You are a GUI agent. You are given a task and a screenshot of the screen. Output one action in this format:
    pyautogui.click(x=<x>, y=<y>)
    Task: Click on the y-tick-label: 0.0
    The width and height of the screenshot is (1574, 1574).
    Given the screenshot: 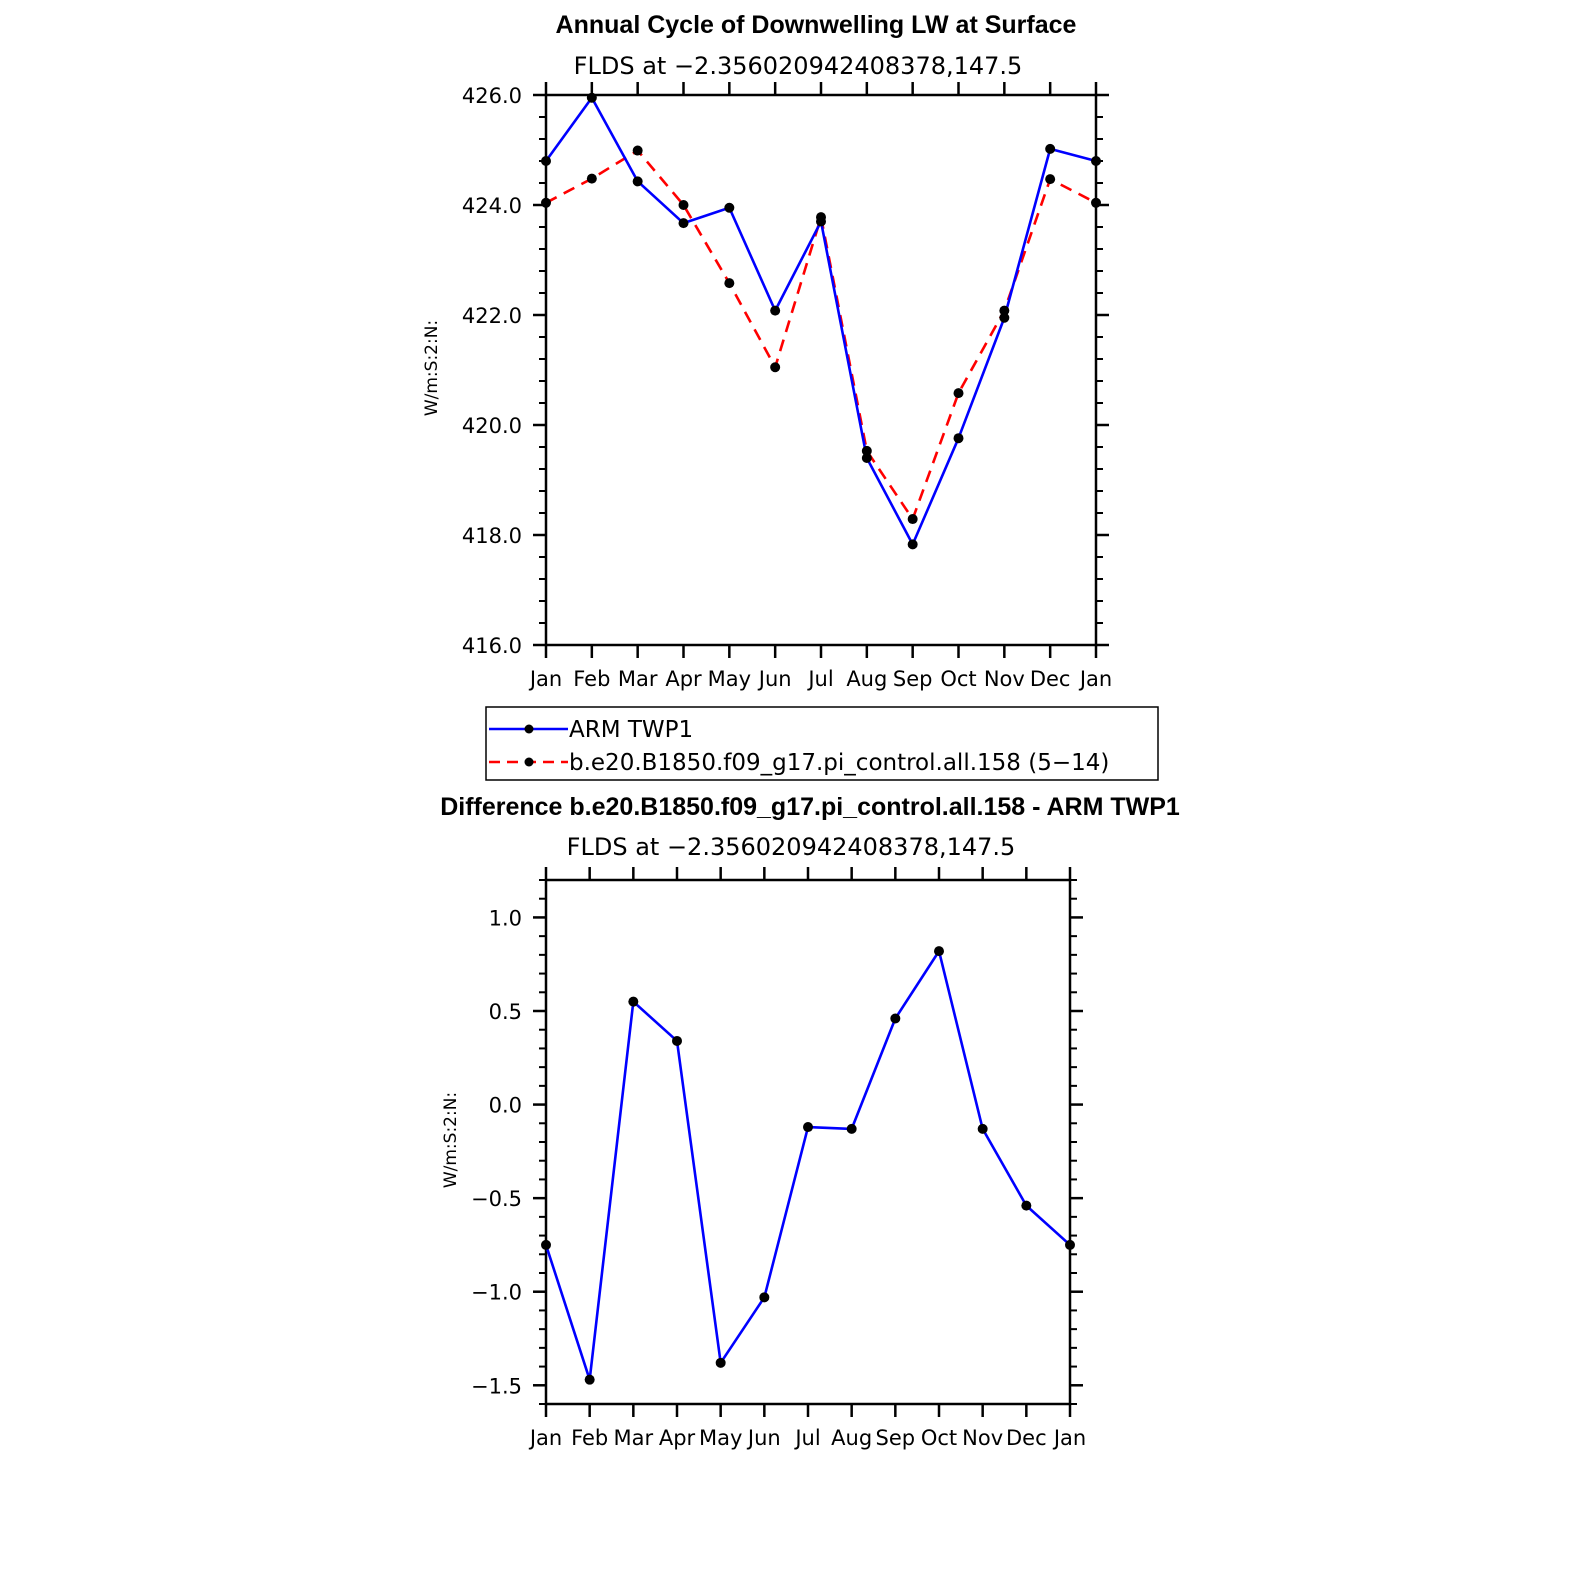 What is the action you would take?
    pyautogui.click(x=505, y=1106)
    